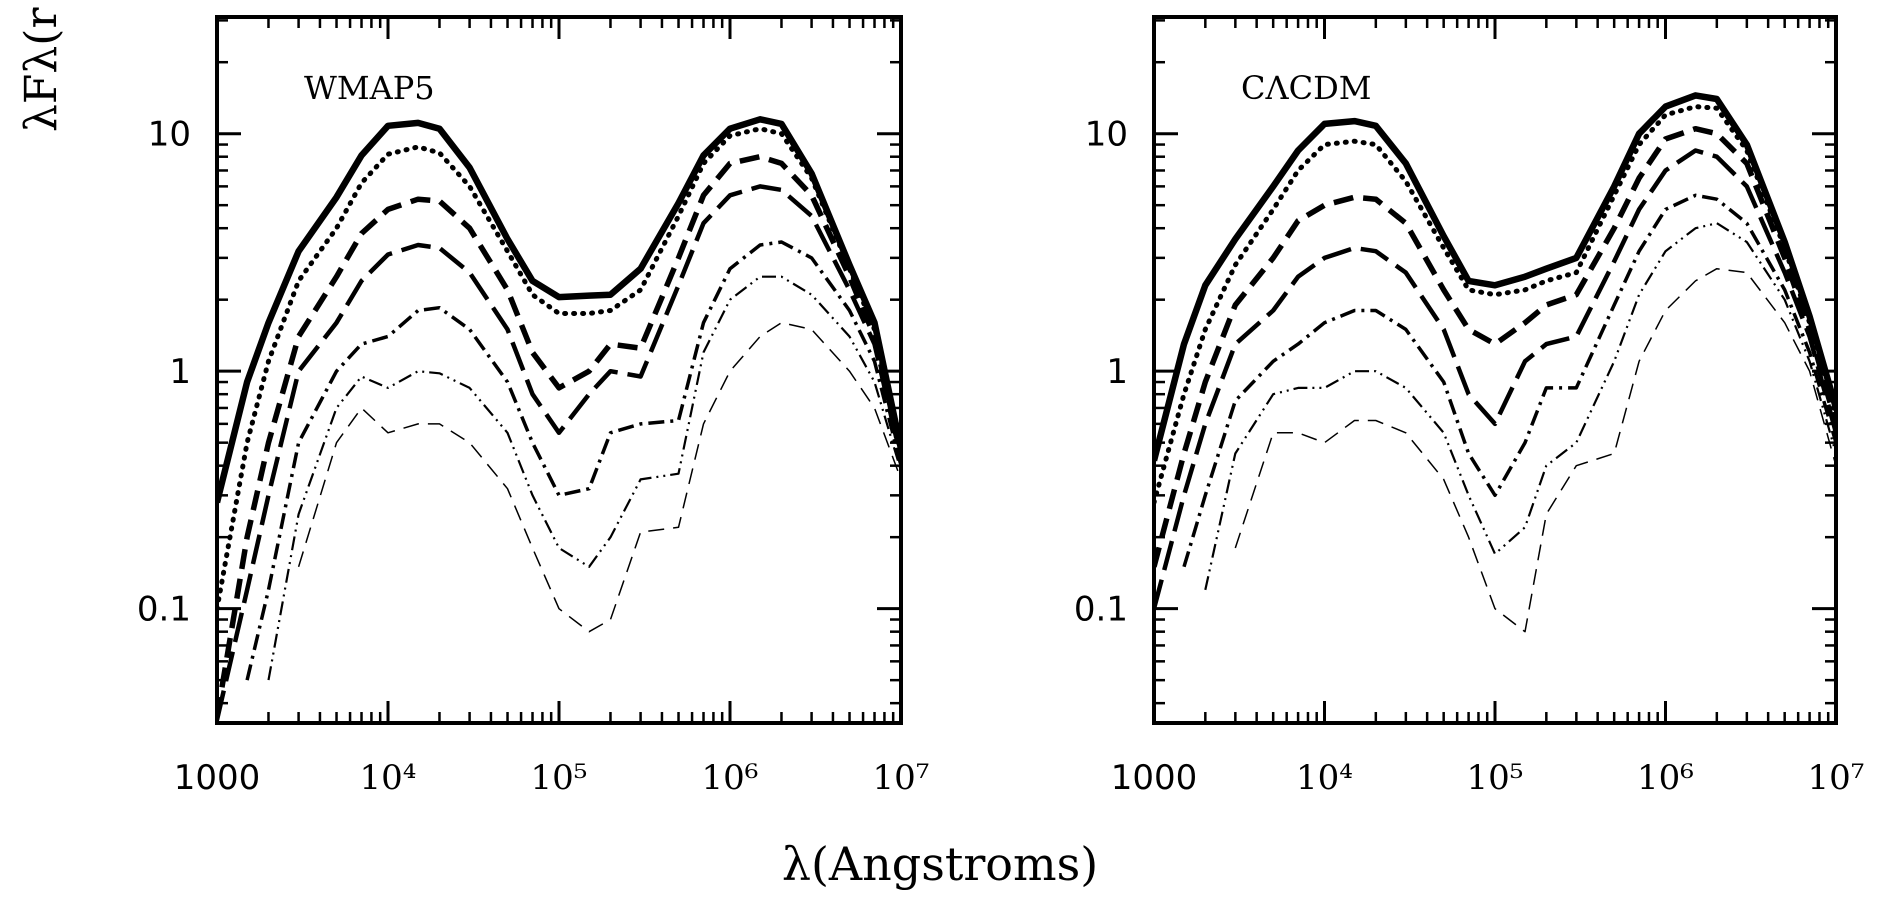  I want to click on y-axis-label: λFλ(r, so click(41, 69).